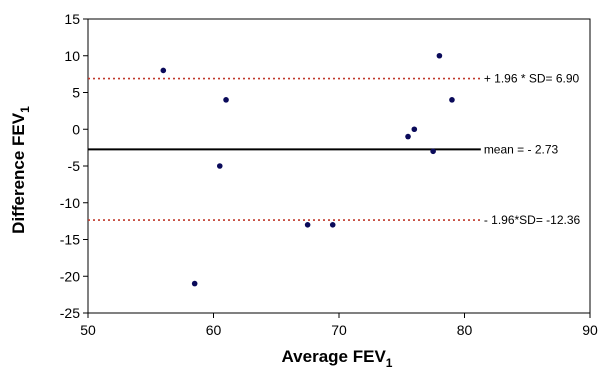  Describe the element at coordinates (18, 173) in the screenshot. I see `y-axis-title-main: Difference FEV` at that location.